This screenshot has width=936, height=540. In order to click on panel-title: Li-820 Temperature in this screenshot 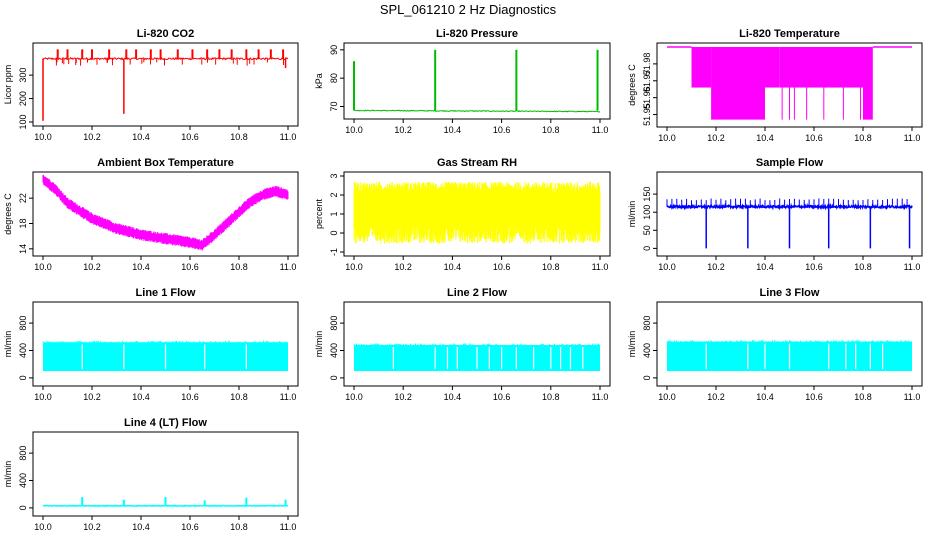, I will do `click(789, 34)`.